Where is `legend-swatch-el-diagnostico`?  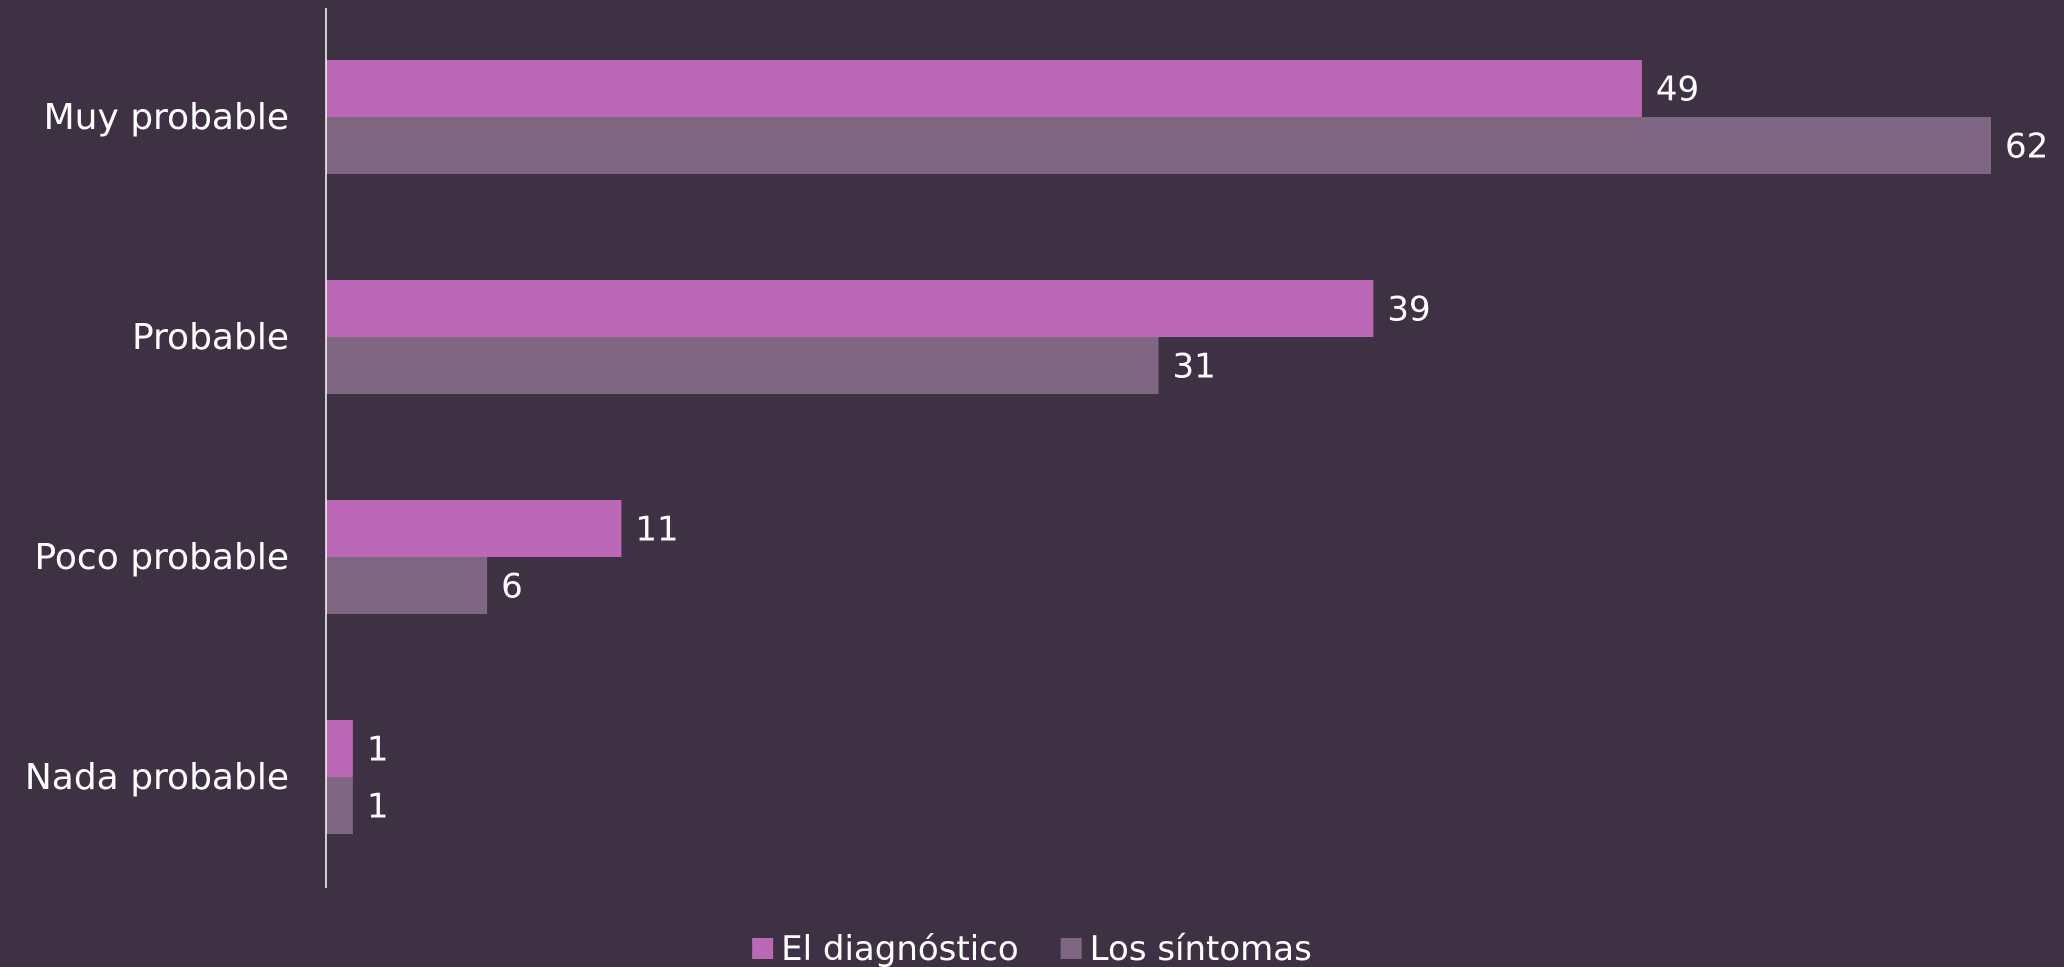
legend-swatch-el-diagnostico is located at coordinates (763, 948).